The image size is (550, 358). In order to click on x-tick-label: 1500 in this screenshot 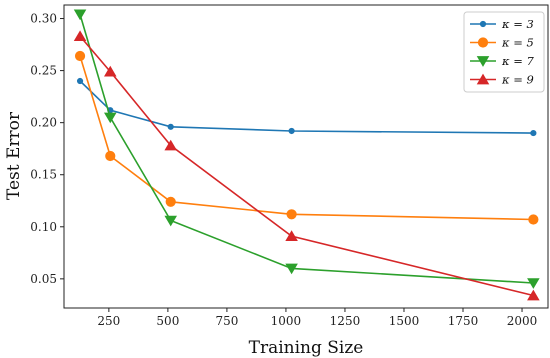, I will do `click(404, 321)`.